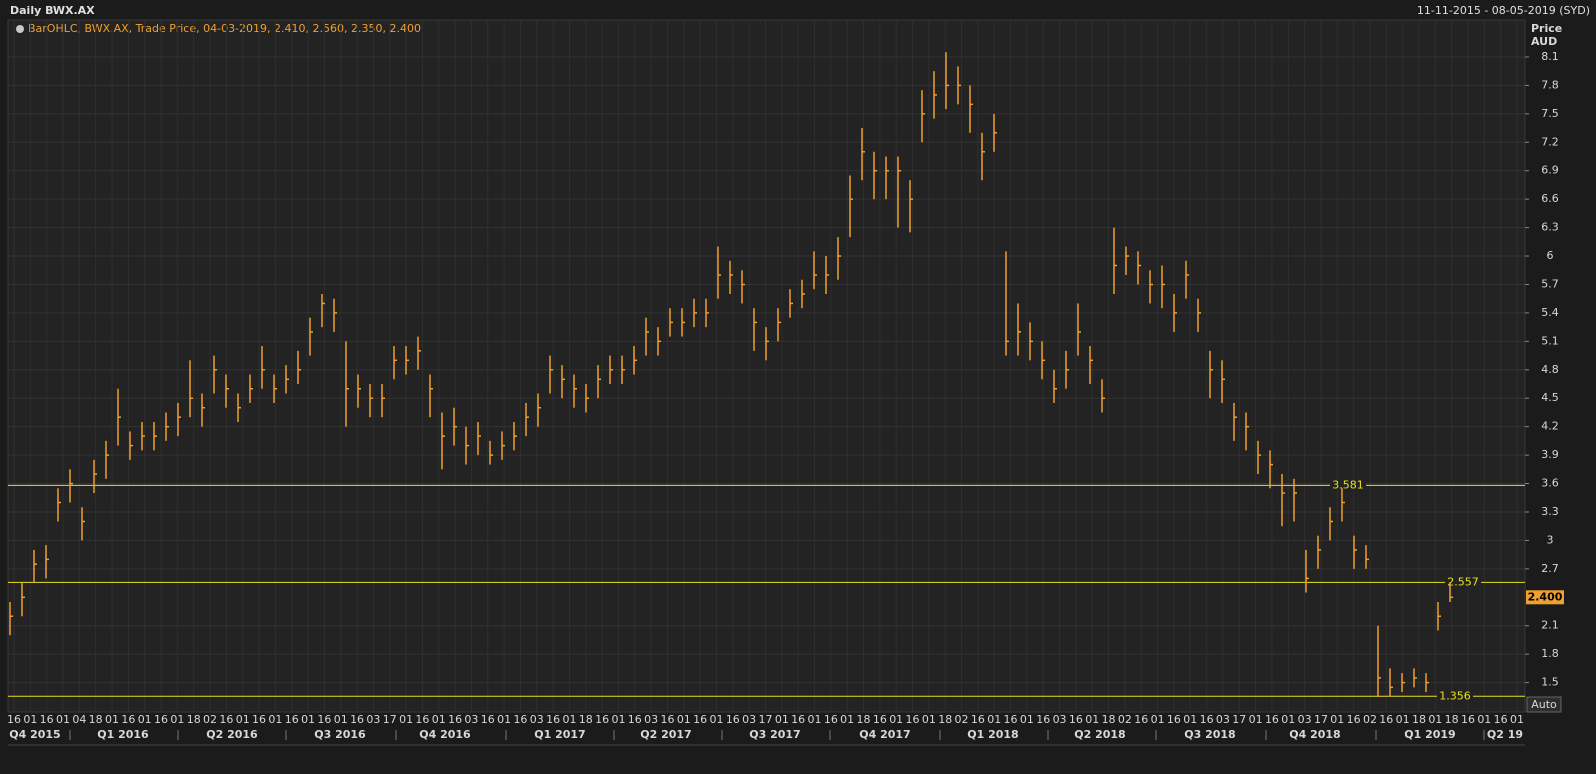  I want to click on quarter-label: Q1 2018, so click(992, 734).